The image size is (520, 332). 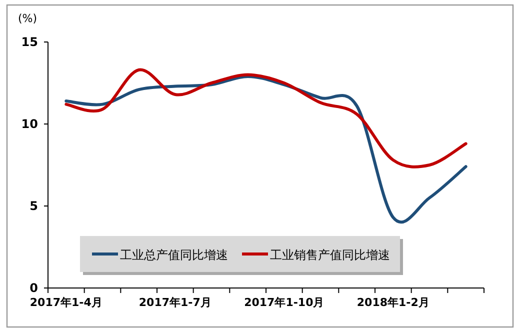 What do you see at coordinates (330, 255) in the screenshot?
I see `legend-label: 工业销售产值同比增速` at bounding box center [330, 255].